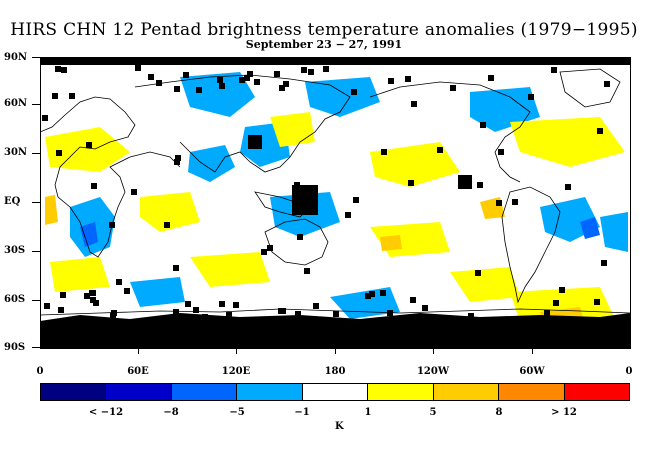  I want to click on legend-label: −1, so click(302, 412).